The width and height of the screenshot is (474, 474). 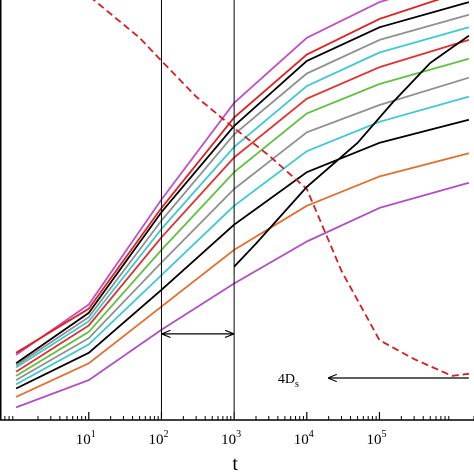 I want to click on x-tick-label: 10³, so click(x=231, y=438).